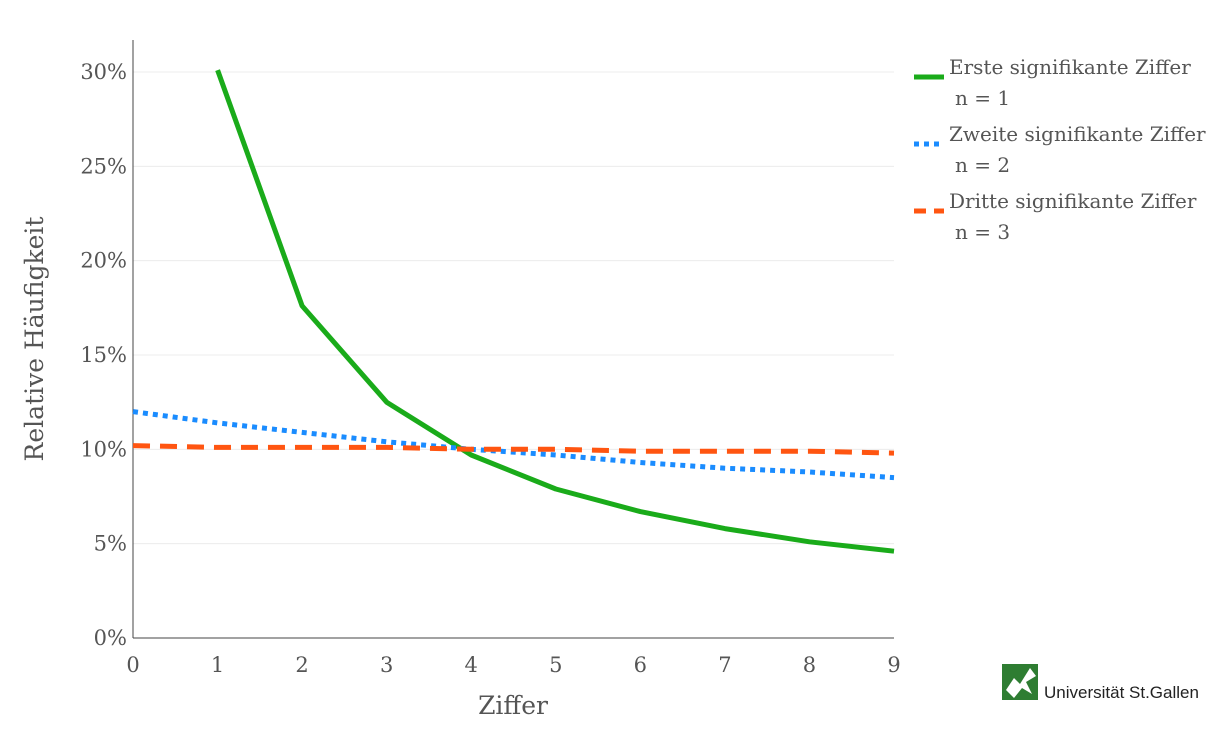 This screenshot has width=1225, height=735. What do you see at coordinates (1070, 67) in the screenshot?
I see `legend-label-1: Erste signifikante Ziffer` at bounding box center [1070, 67].